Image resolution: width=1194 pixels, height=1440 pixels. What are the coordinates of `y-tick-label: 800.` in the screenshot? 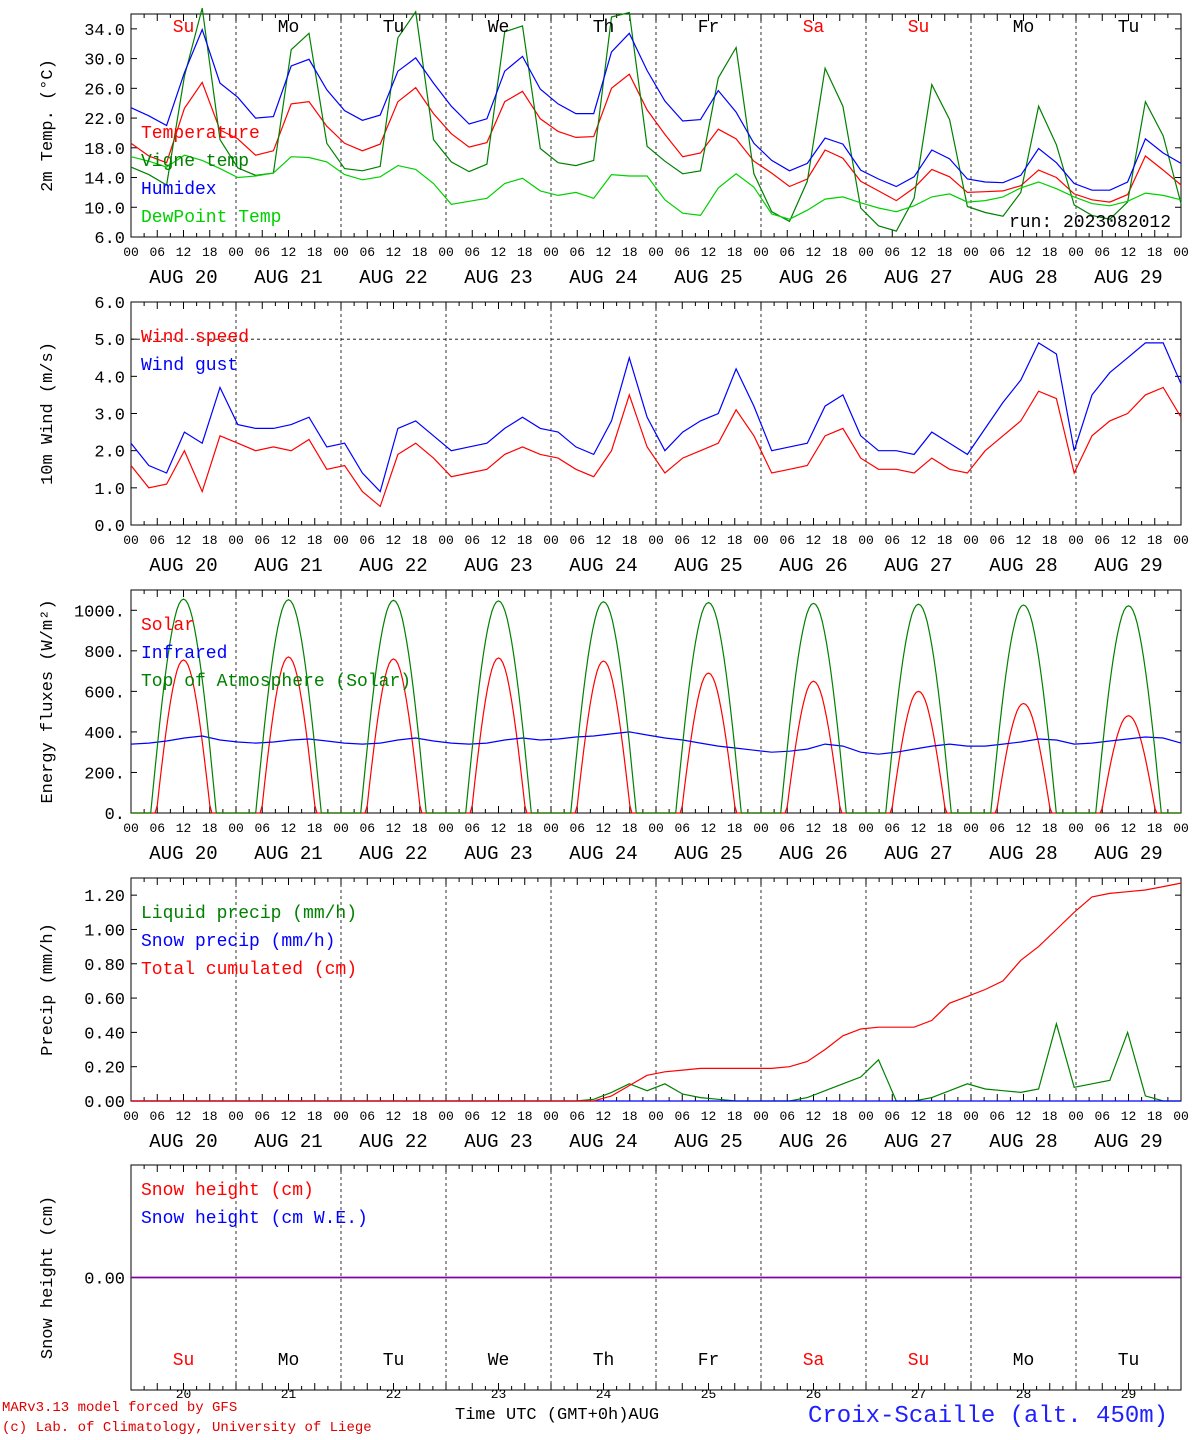 It's located at (104, 653).